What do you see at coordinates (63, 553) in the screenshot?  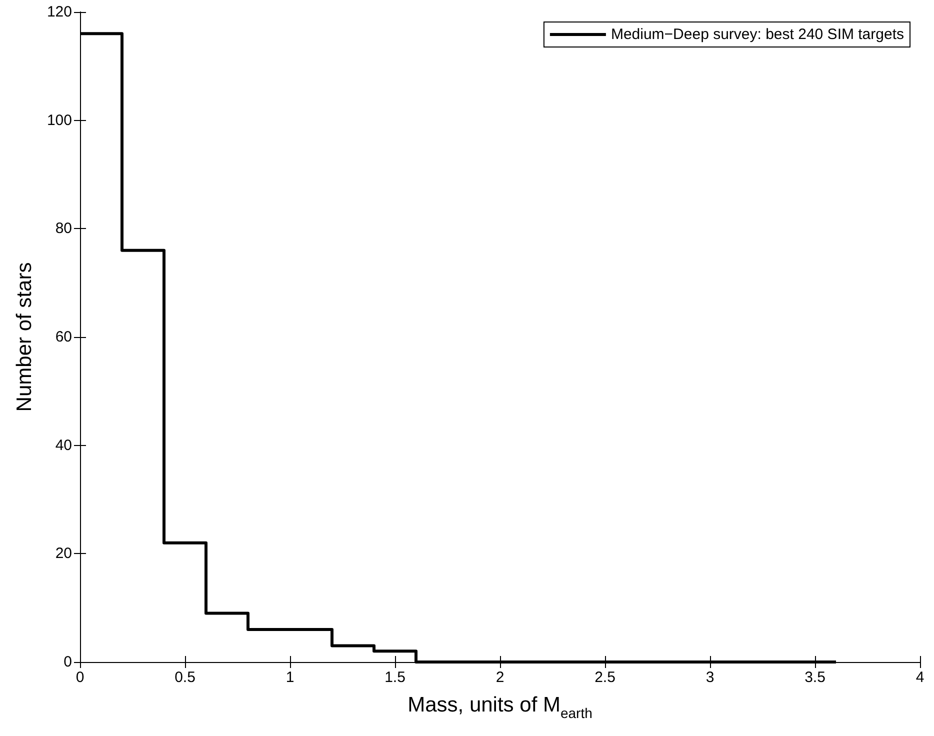 I see `y-tick-label: 20` at bounding box center [63, 553].